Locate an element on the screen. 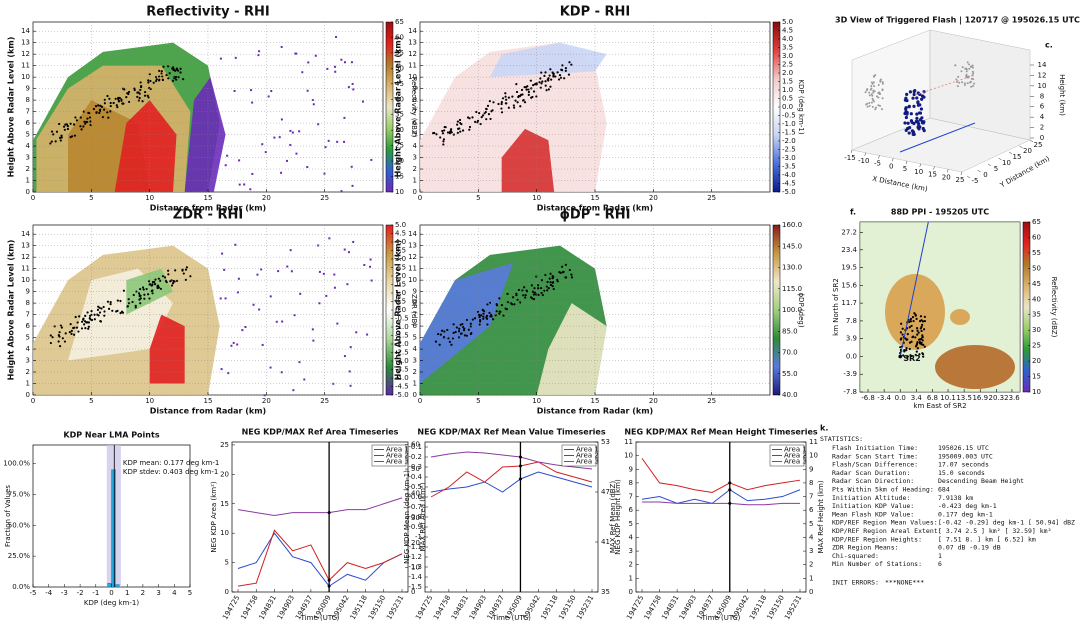 This screenshot has height=627, width=1080. colorbar-tick-label: 50 is located at coordinates (1036, 268).